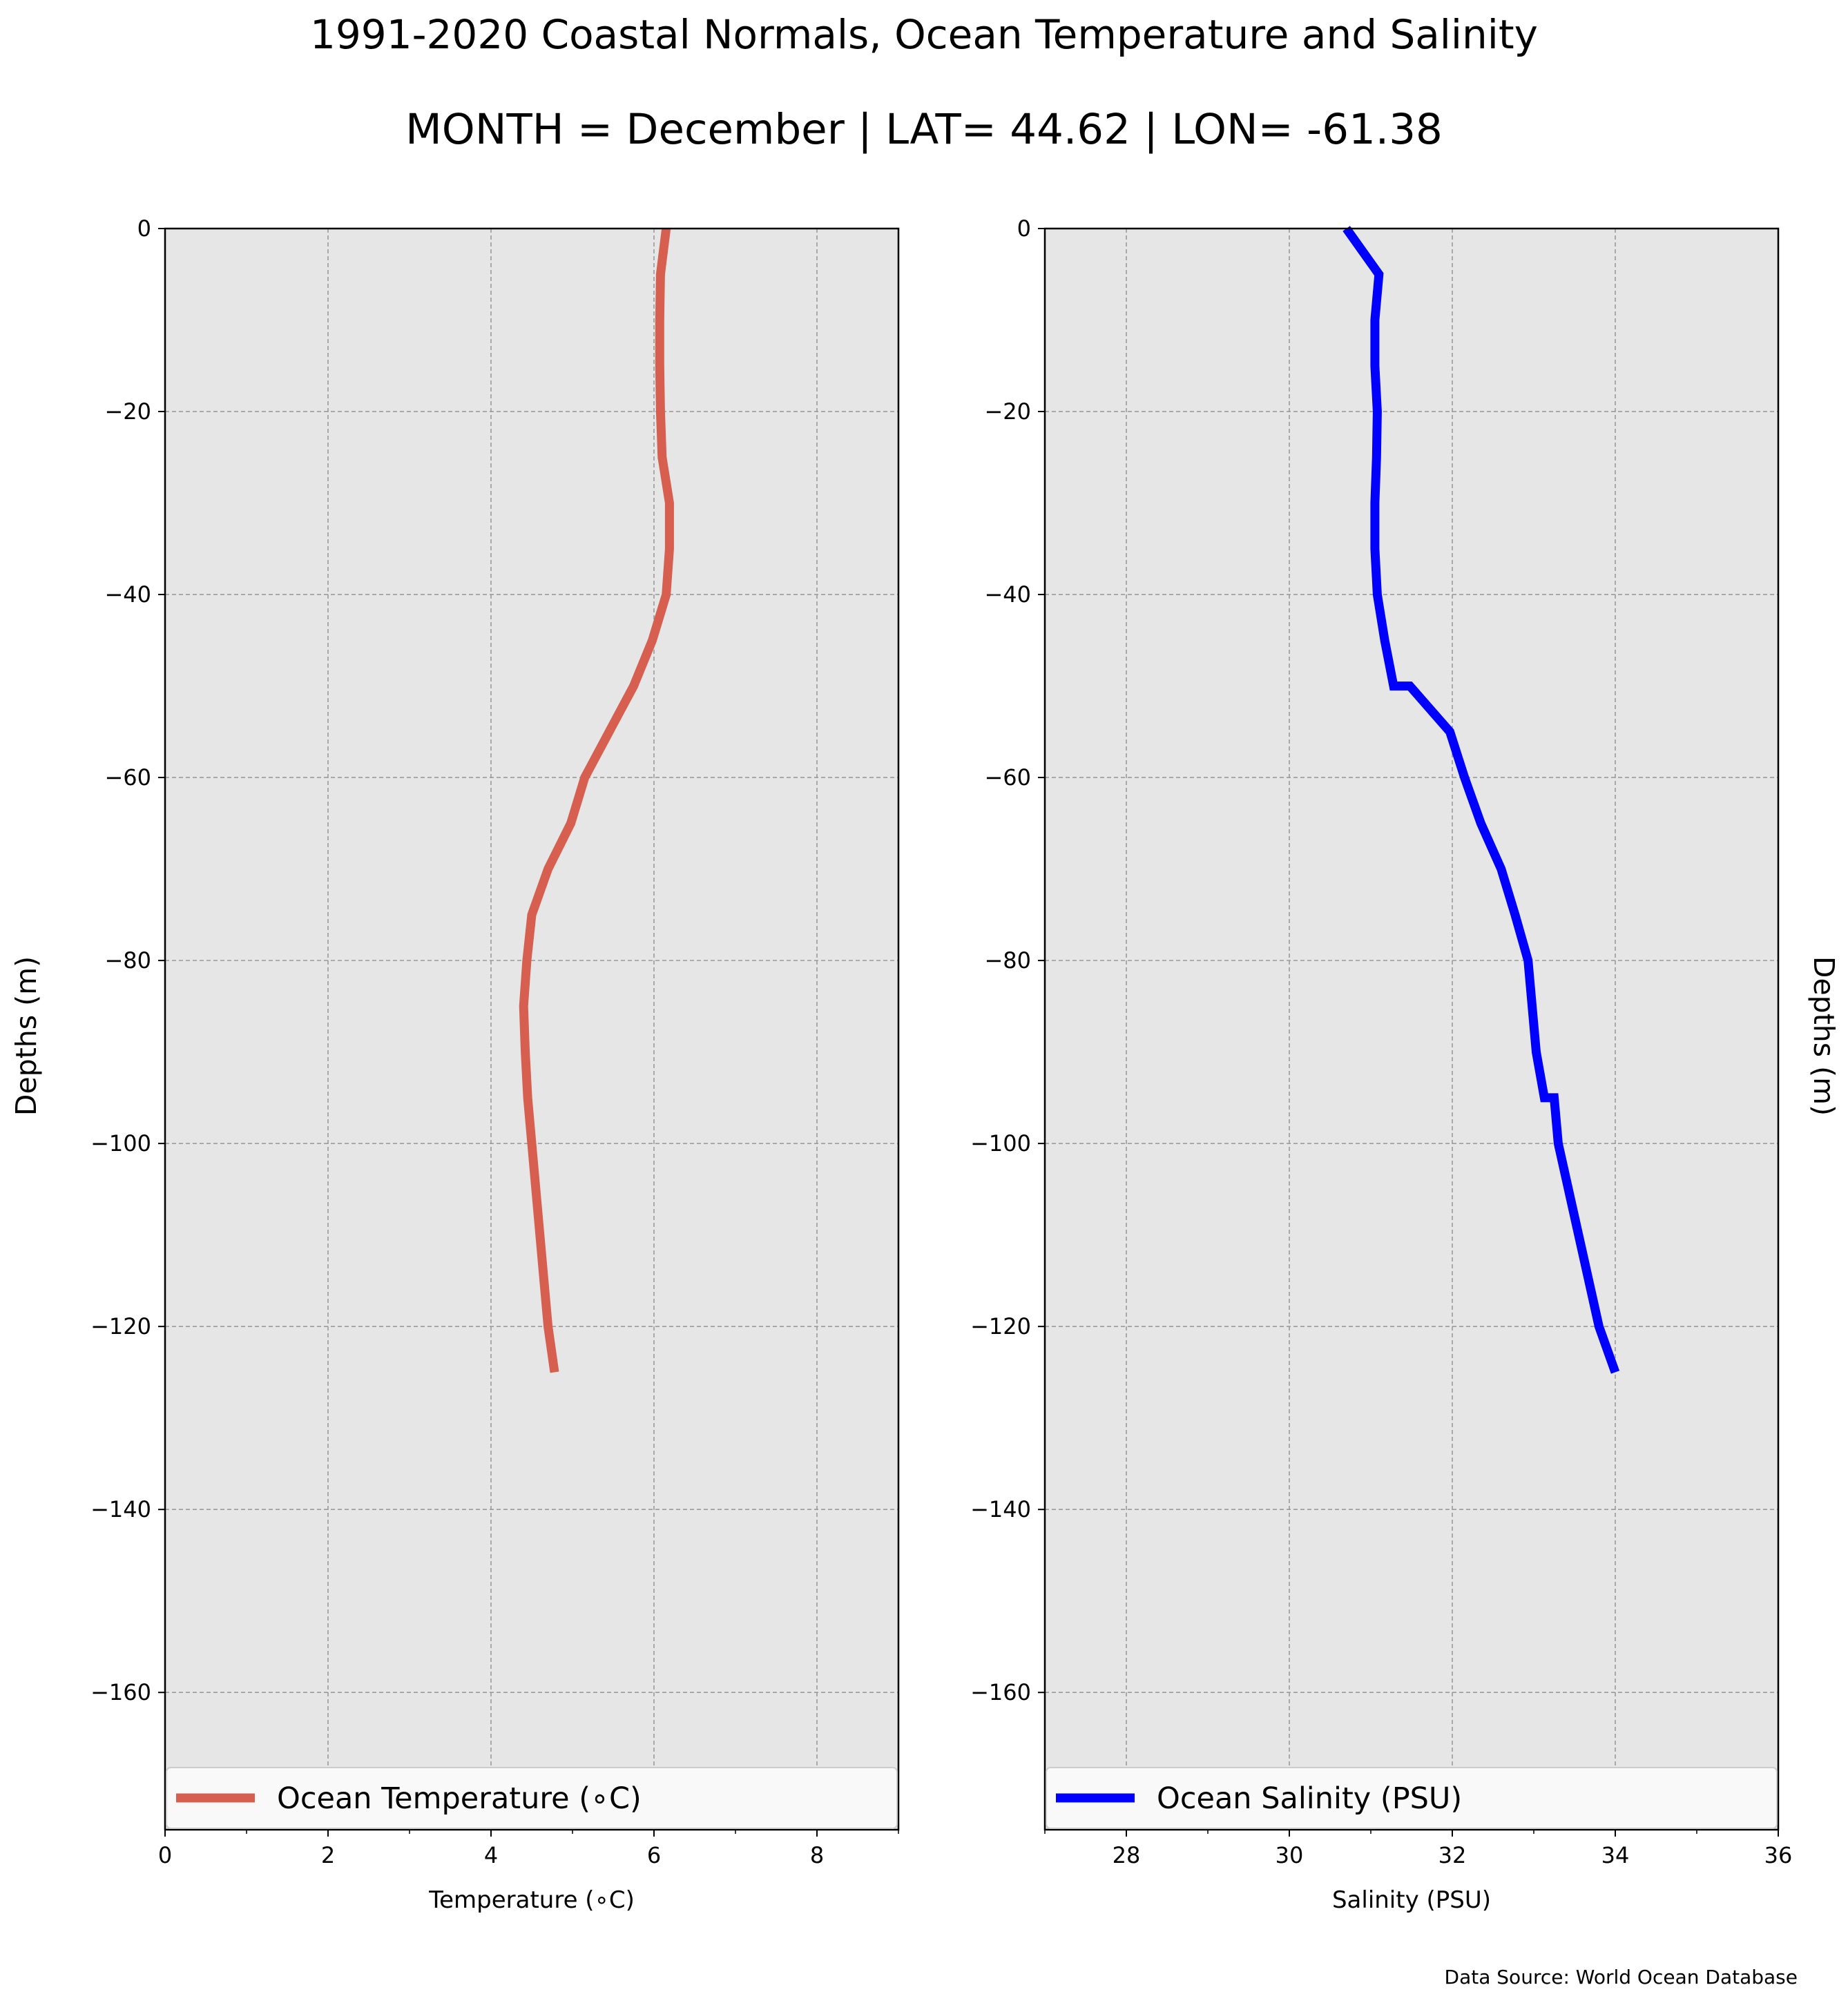  I want to click on sal-legend-label: Ocean Salinity (PSU), so click(1309, 1798).